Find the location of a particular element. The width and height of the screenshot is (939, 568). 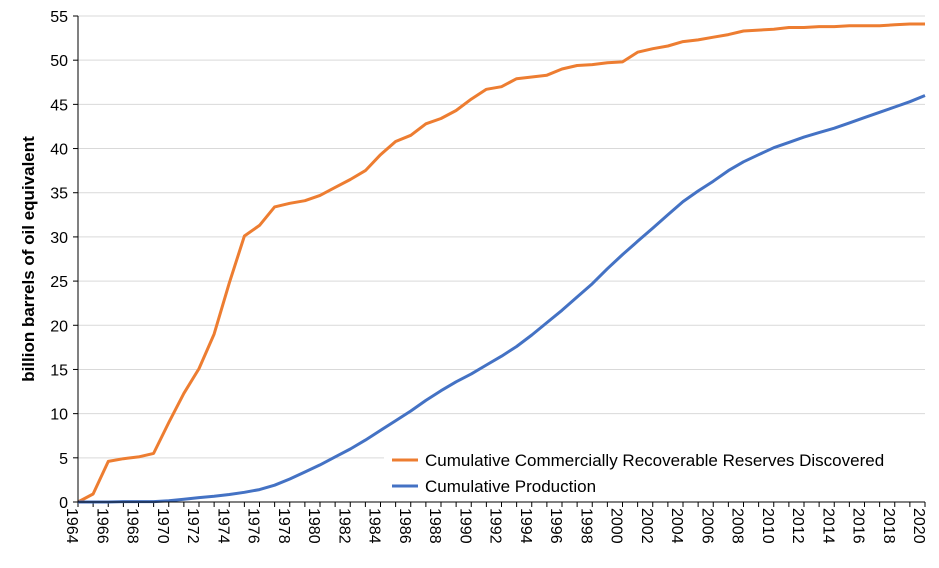

x-tick-label: 1990 is located at coordinates (464, 526).